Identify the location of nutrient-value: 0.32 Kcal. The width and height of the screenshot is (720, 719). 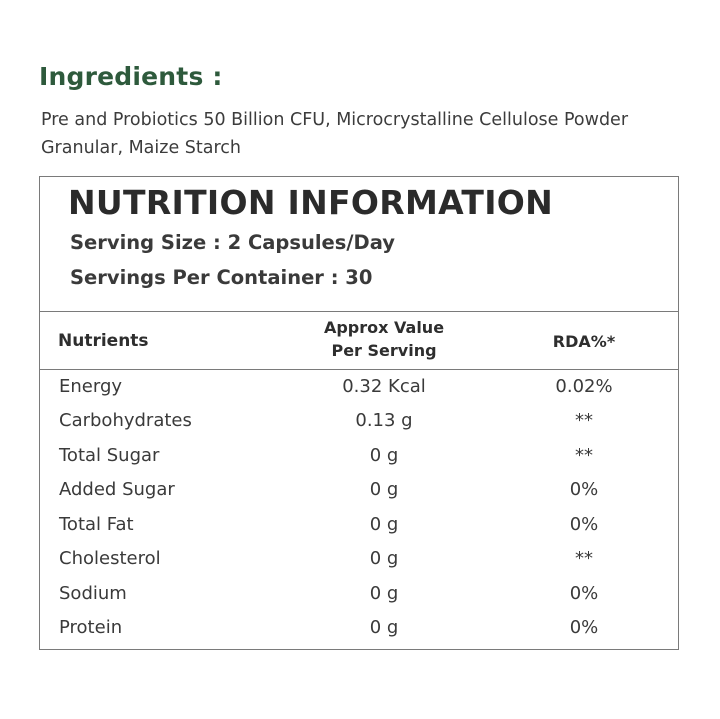
(384, 386).